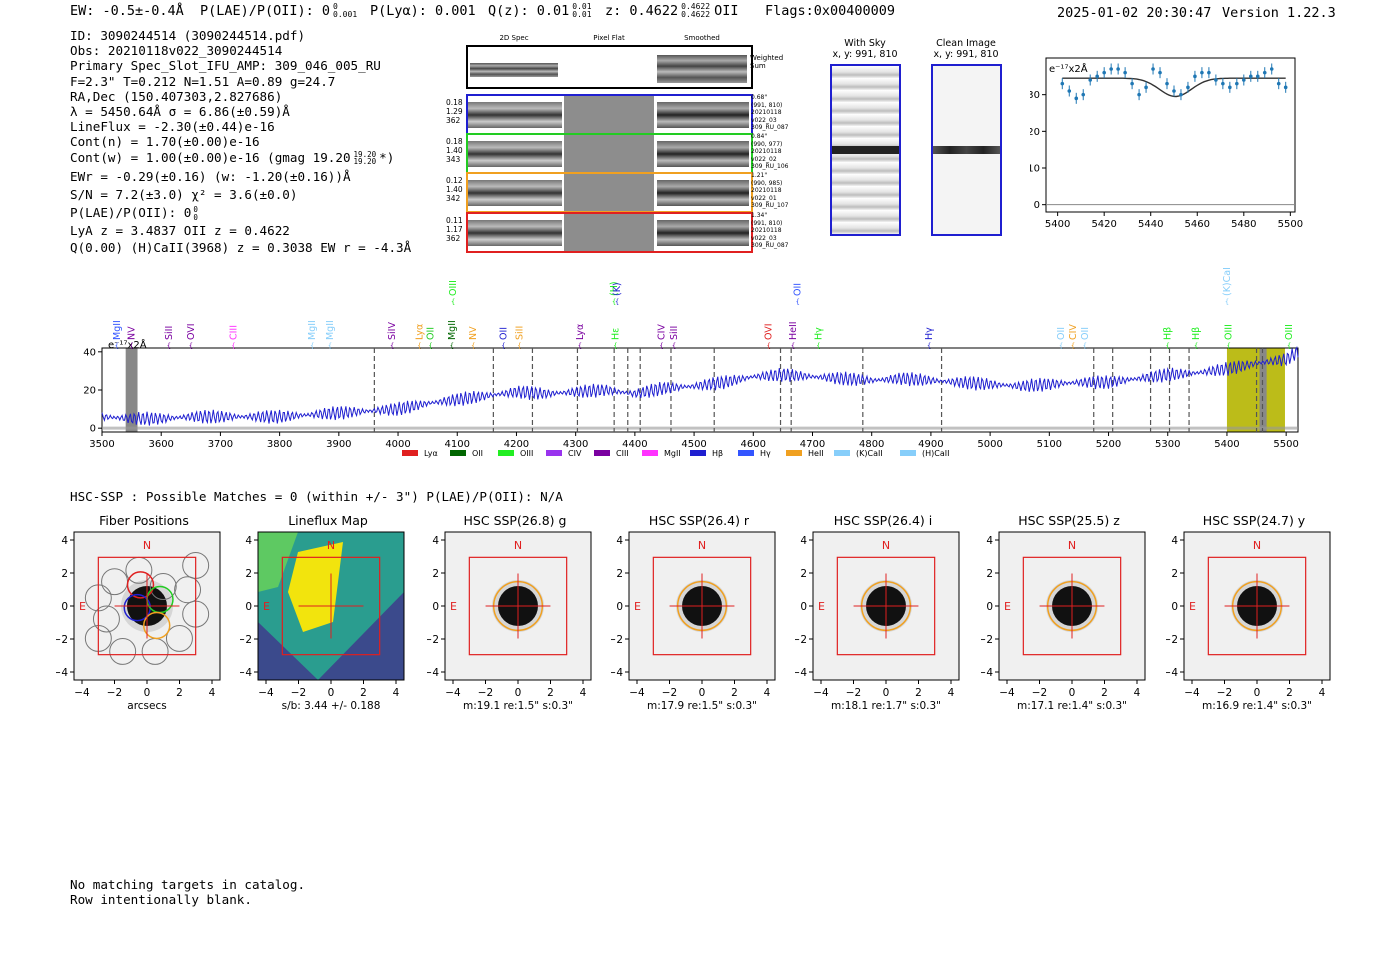 This screenshot has height=953, width=1400. What do you see at coordinates (1254, 520) in the screenshot?
I see `hsc-panel-title: HSC SSP(24.7) y` at bounding box center [1254, 520].